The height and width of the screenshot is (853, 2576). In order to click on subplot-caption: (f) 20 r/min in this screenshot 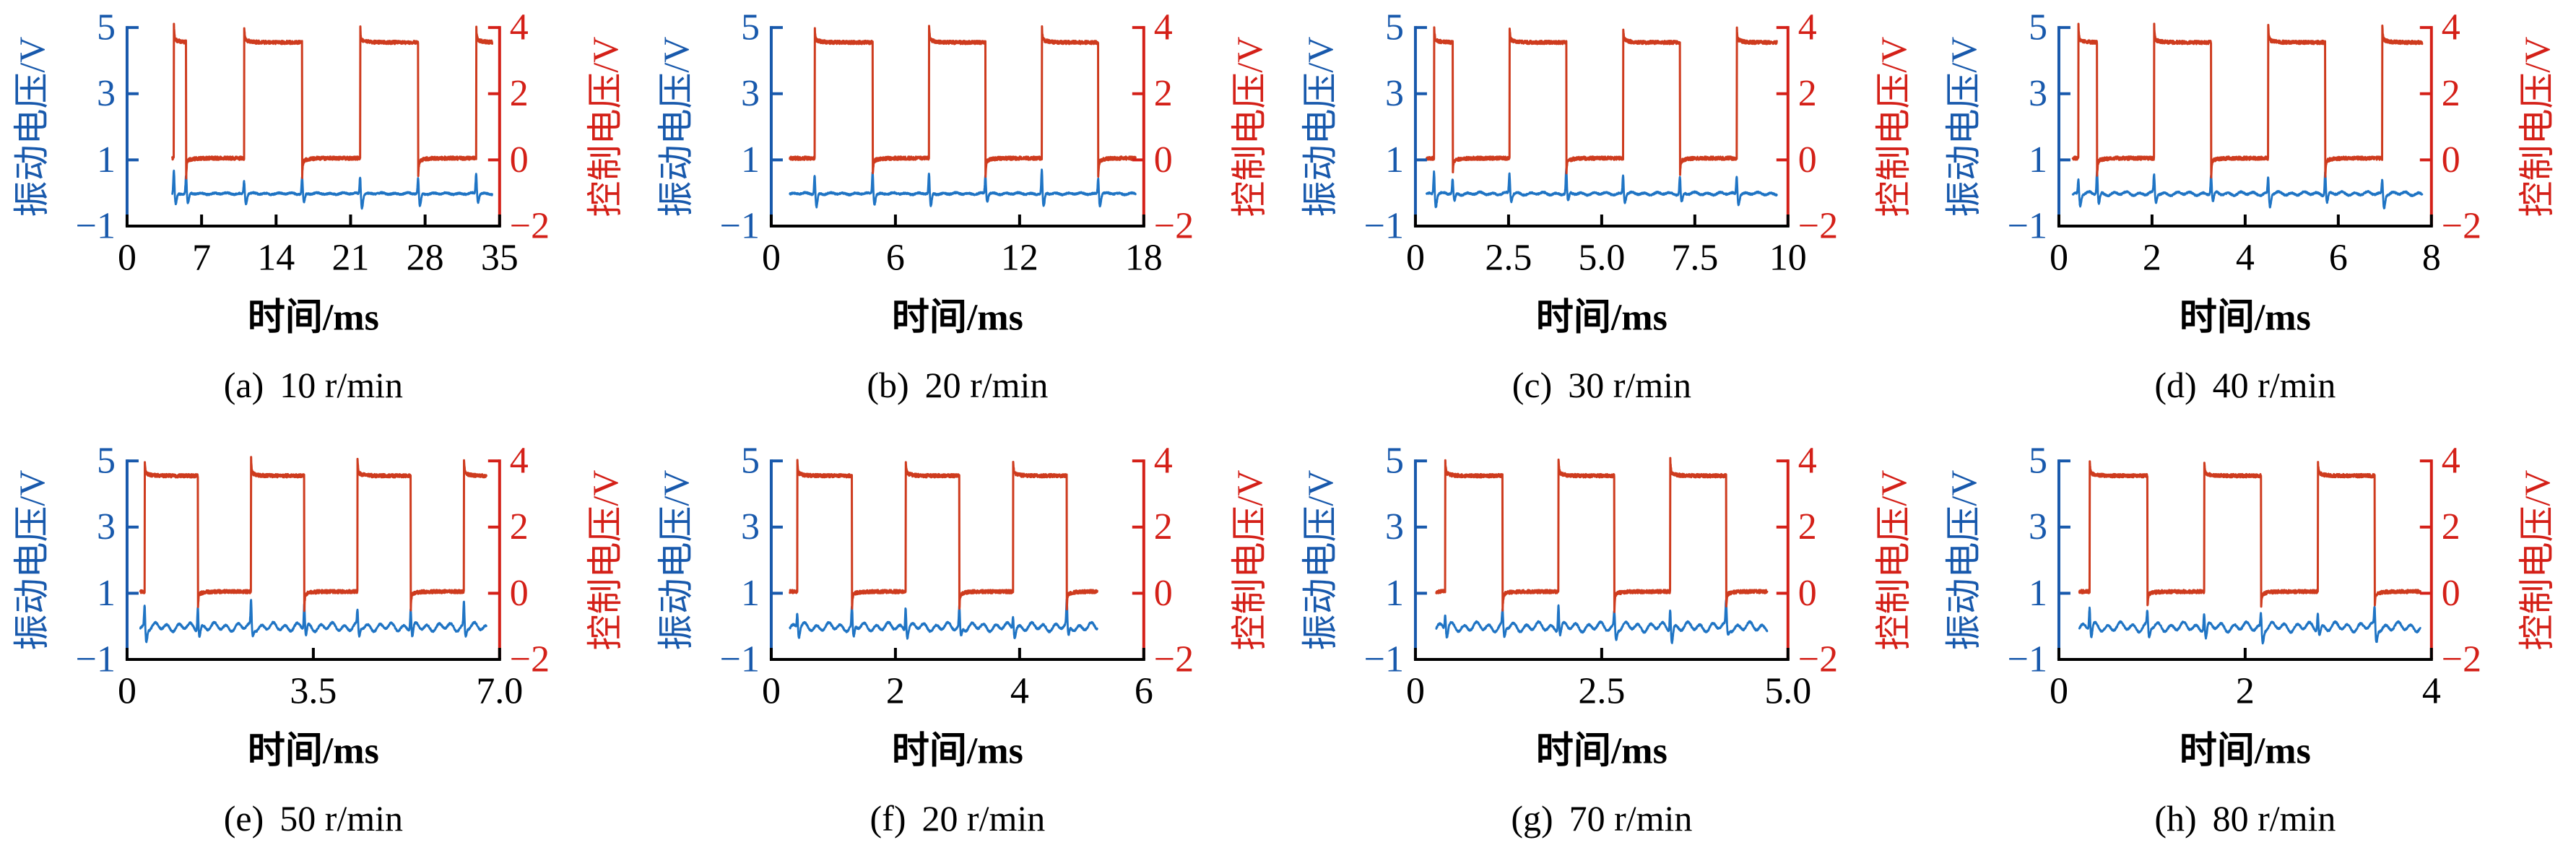, I will do `click(958, 818)`.